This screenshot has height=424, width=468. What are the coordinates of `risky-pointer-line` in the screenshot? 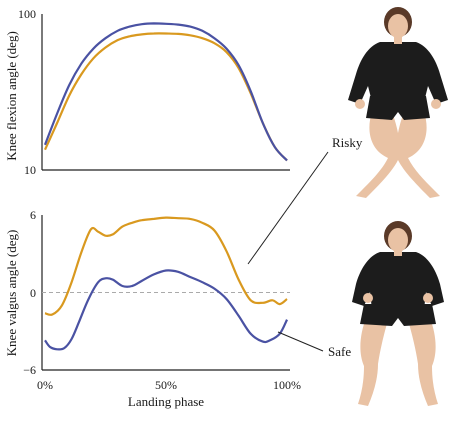 It's located at (288, 208).